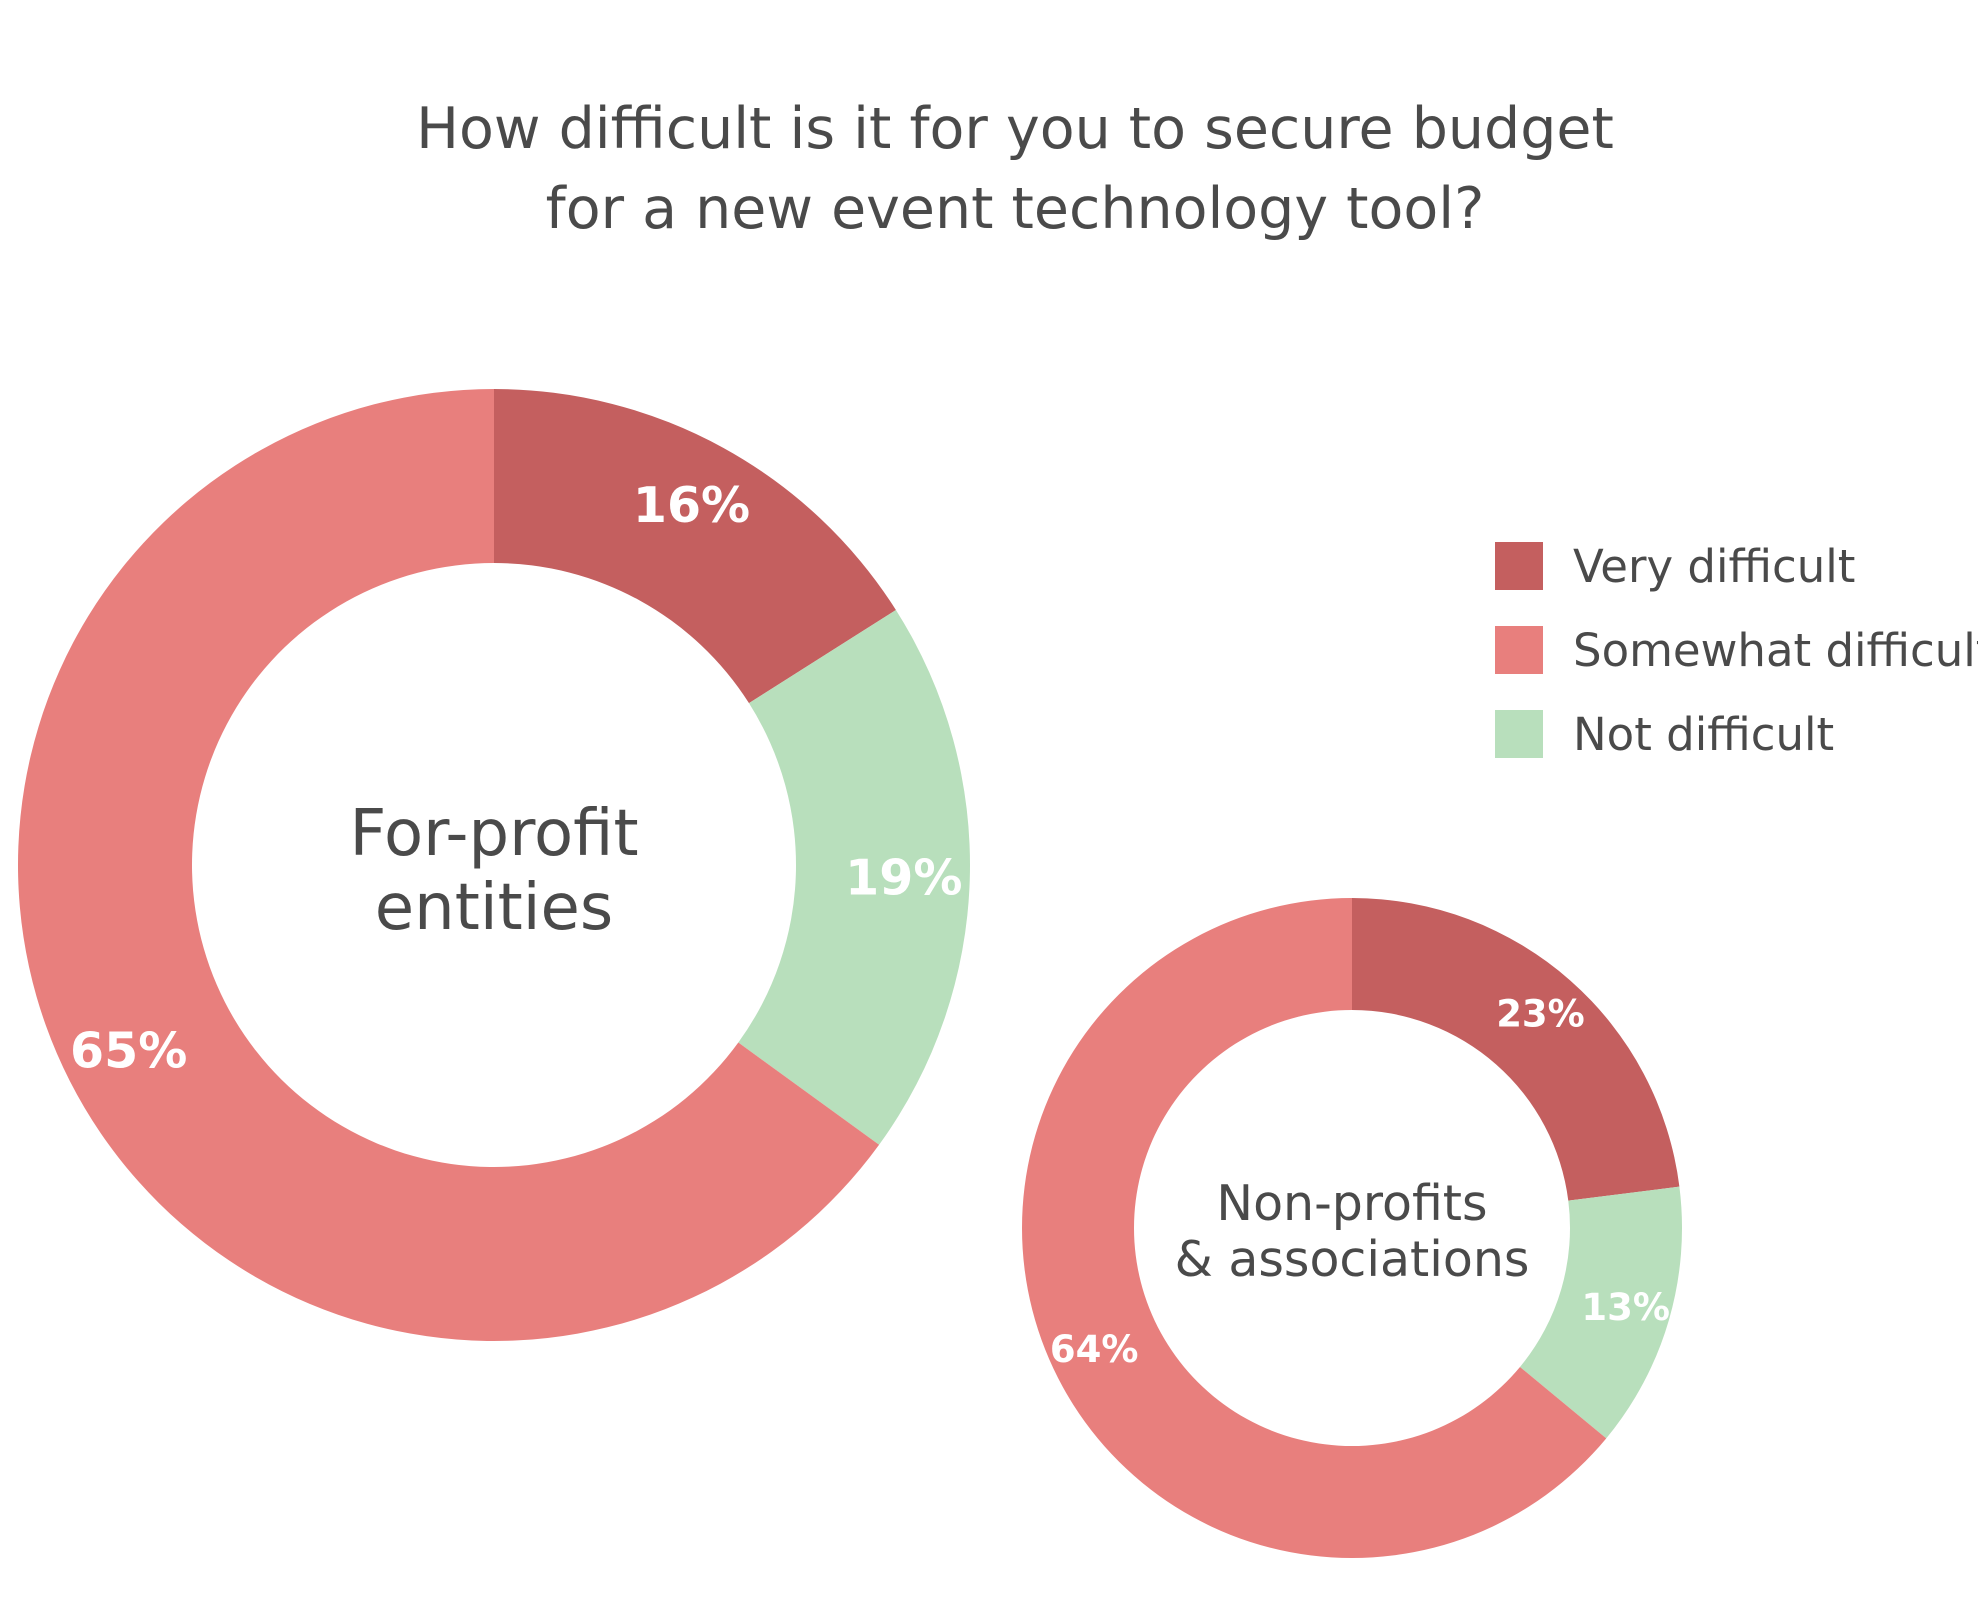 Image resolution: width=1978 pixels, height=1617 pixels. I want to click on legend-swatch-very-difficult, so click(1519, 566).